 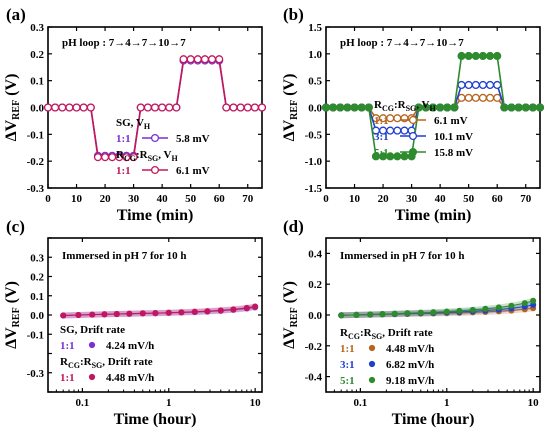 I want to click on x-tick-label: 50, so click(x=191, y=199).